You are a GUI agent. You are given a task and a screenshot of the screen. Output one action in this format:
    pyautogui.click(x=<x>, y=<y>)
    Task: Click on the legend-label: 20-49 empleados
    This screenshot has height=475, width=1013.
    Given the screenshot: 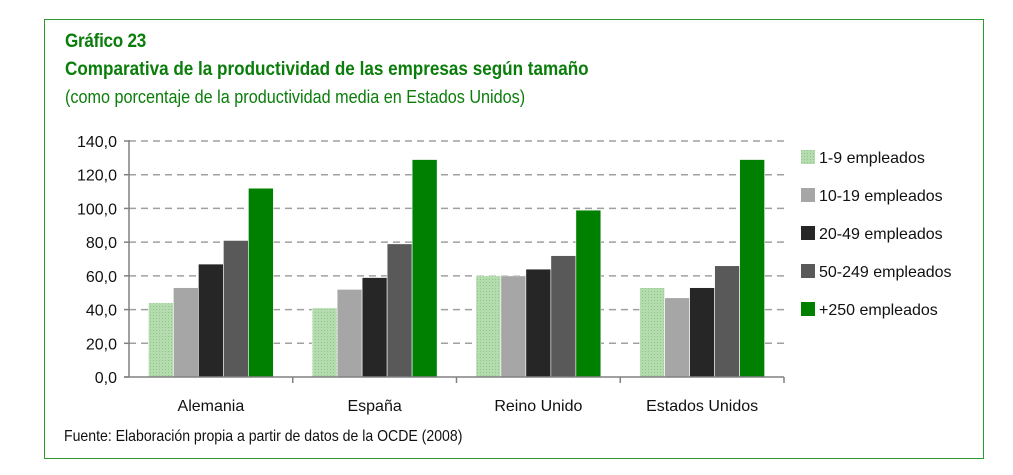 What is the action you would take?
    pyautogui.click(x=881, y=234)
    